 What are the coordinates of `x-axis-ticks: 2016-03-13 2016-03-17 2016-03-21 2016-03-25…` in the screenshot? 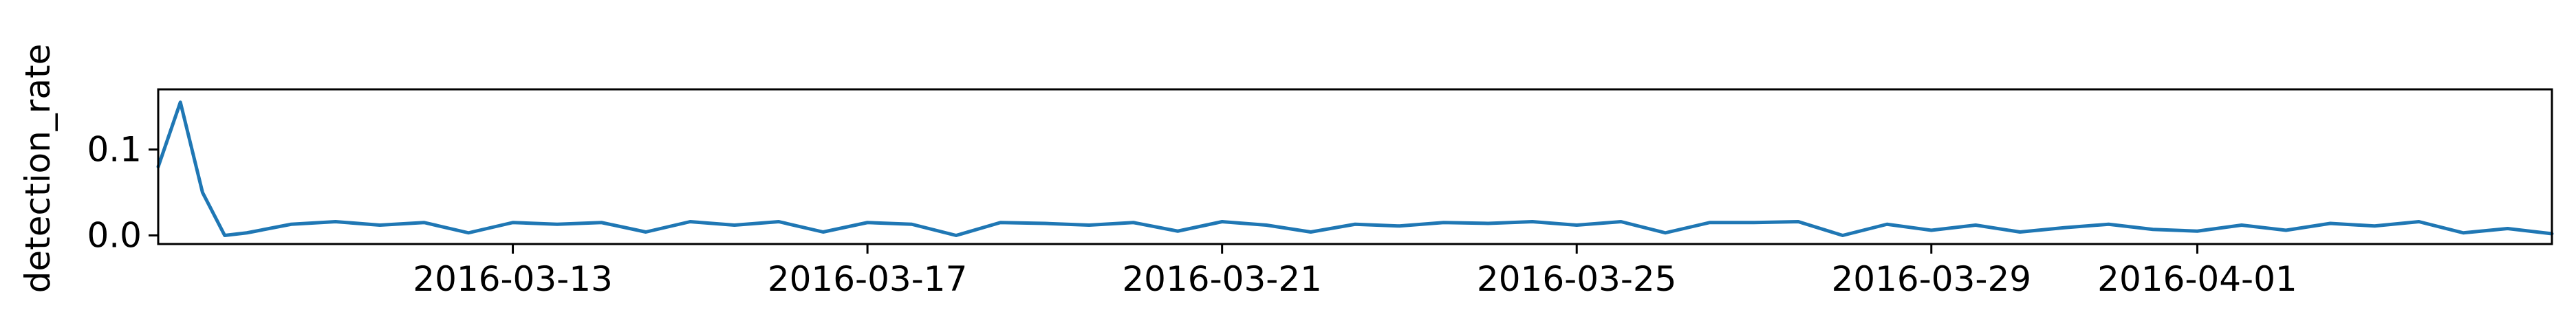 It's located at (1355, 272).